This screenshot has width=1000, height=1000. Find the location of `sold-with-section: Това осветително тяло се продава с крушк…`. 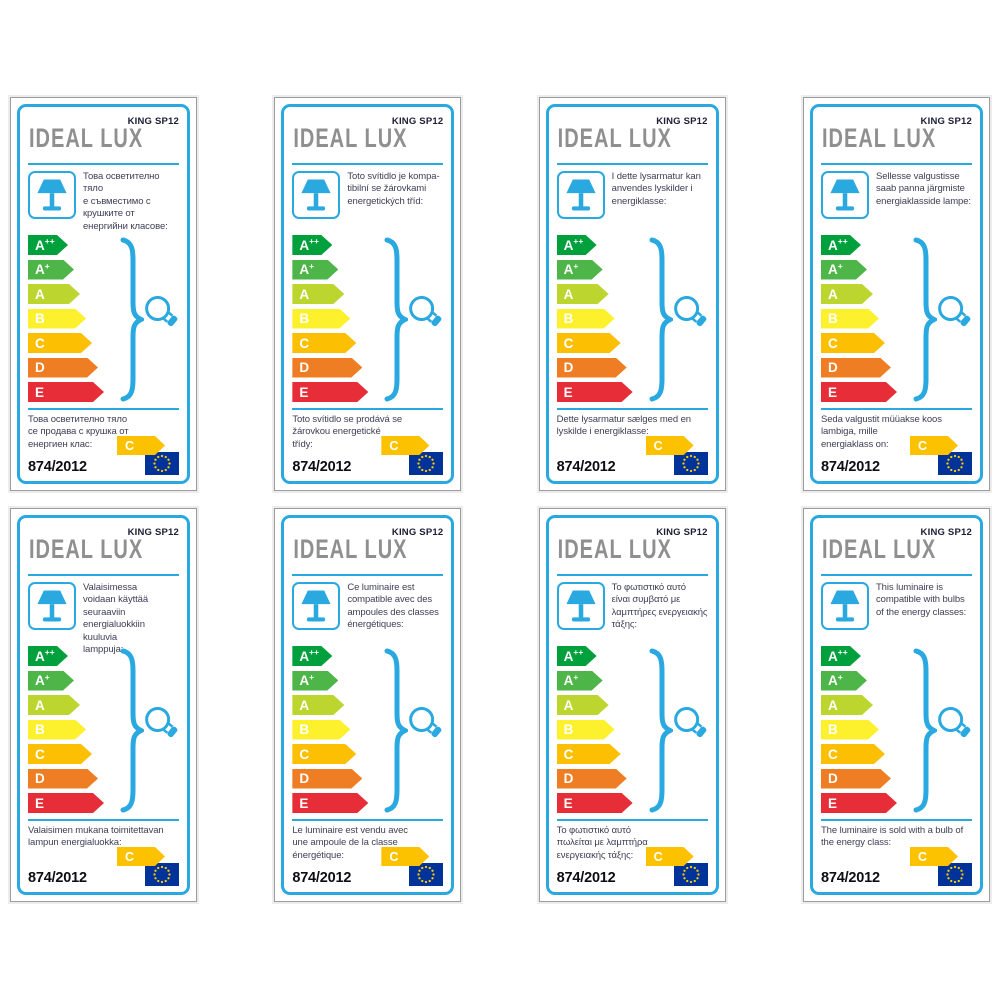

sold-with-section: Това осветително тяло се продава с крушк… is located at coordinates (103, 433).